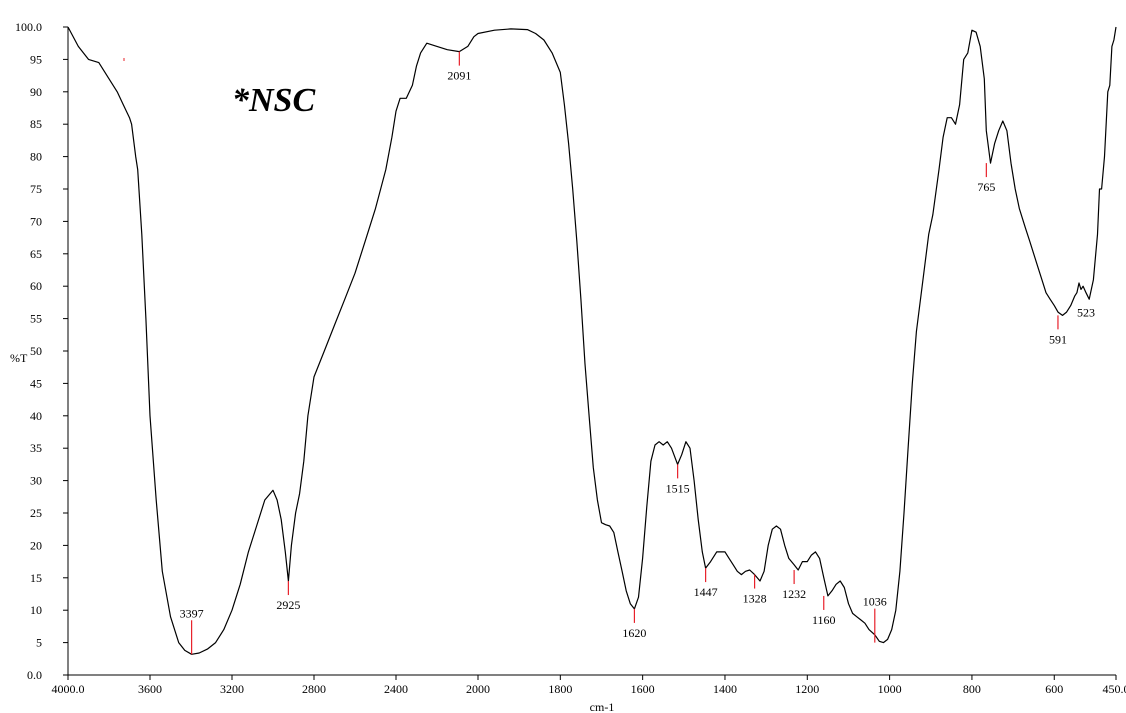 The width and height of the screenshot is (1126, 713). I want to click on y-tick-label: 30, so click(36, 481).